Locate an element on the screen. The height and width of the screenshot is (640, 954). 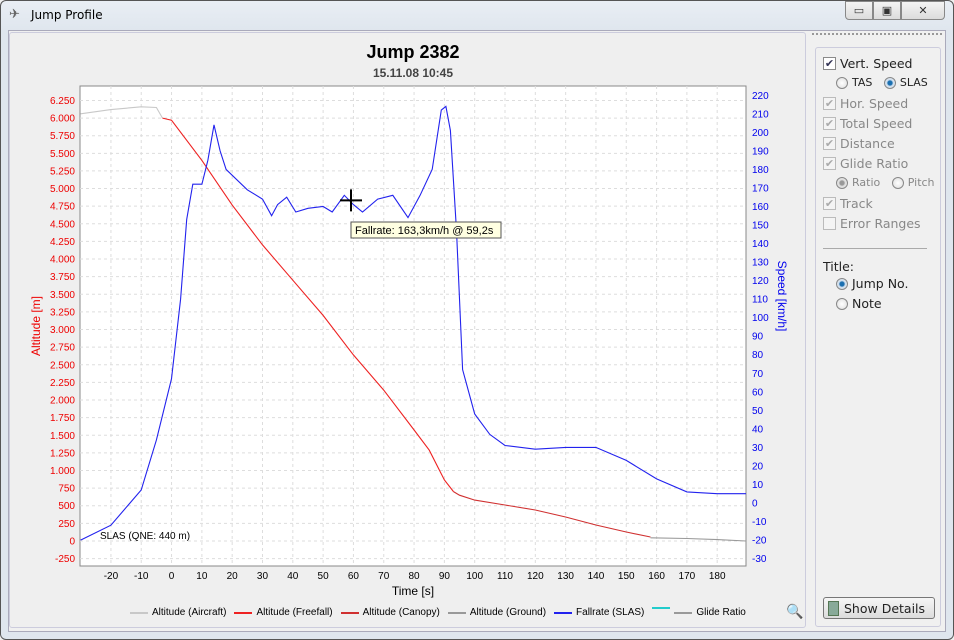
y-tick-label: 1.000 is located at coordinates (62, 471).